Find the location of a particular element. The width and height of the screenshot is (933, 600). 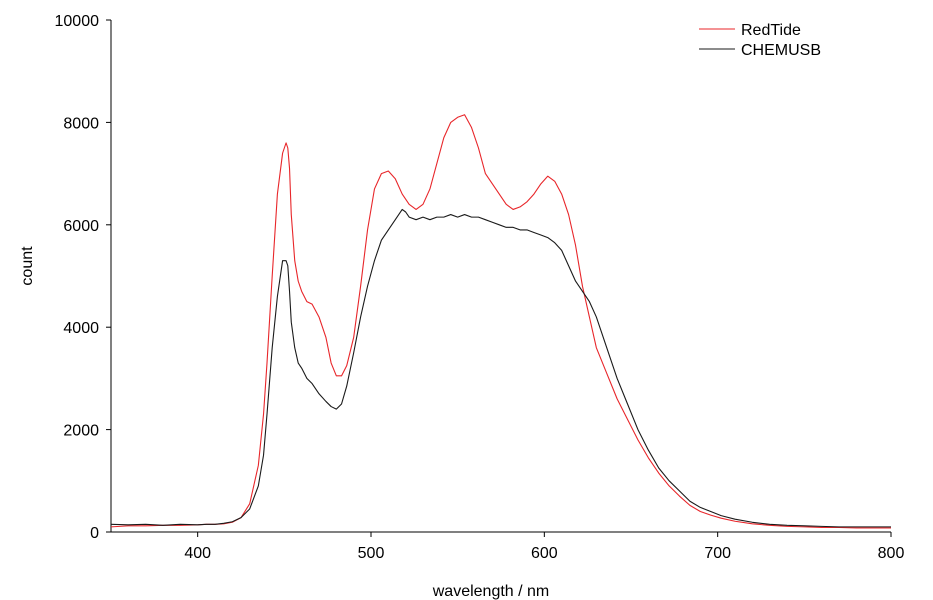

x-tick-label: 500 is located at coordinates (371, 553).